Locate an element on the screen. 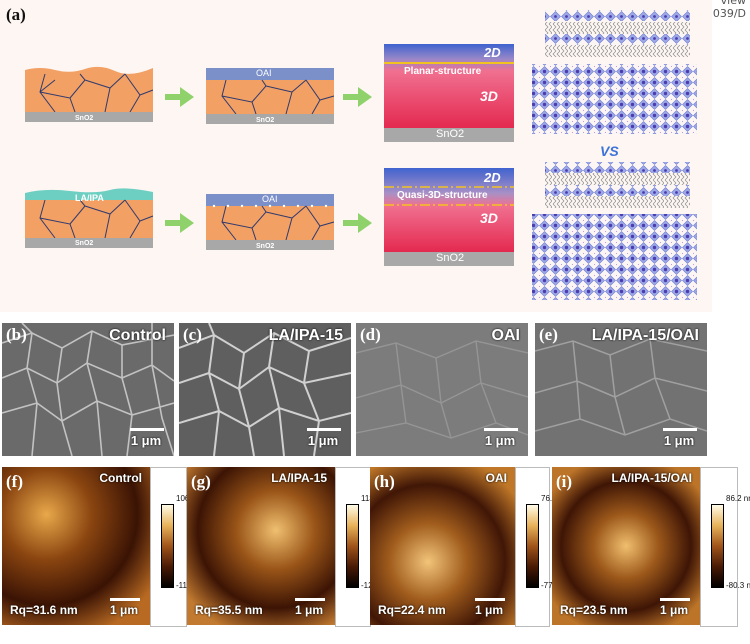 Image resolution: width=750 pixels, height=644 pixels. panel-label-g: (g) is located at coordinates (201, 481).